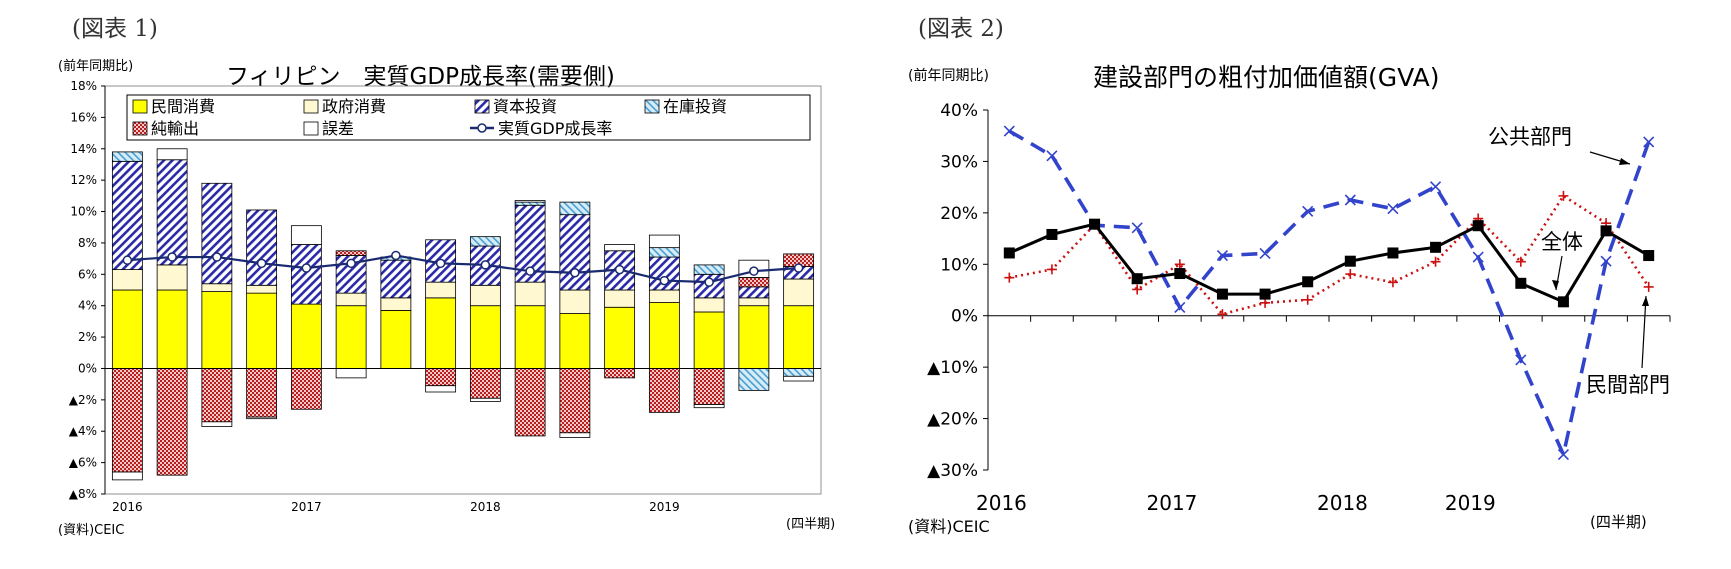  Describe the element at coordinates (338, 128) in the screenshot. I see `legend-label-discrepancy: 誤差` at that location.